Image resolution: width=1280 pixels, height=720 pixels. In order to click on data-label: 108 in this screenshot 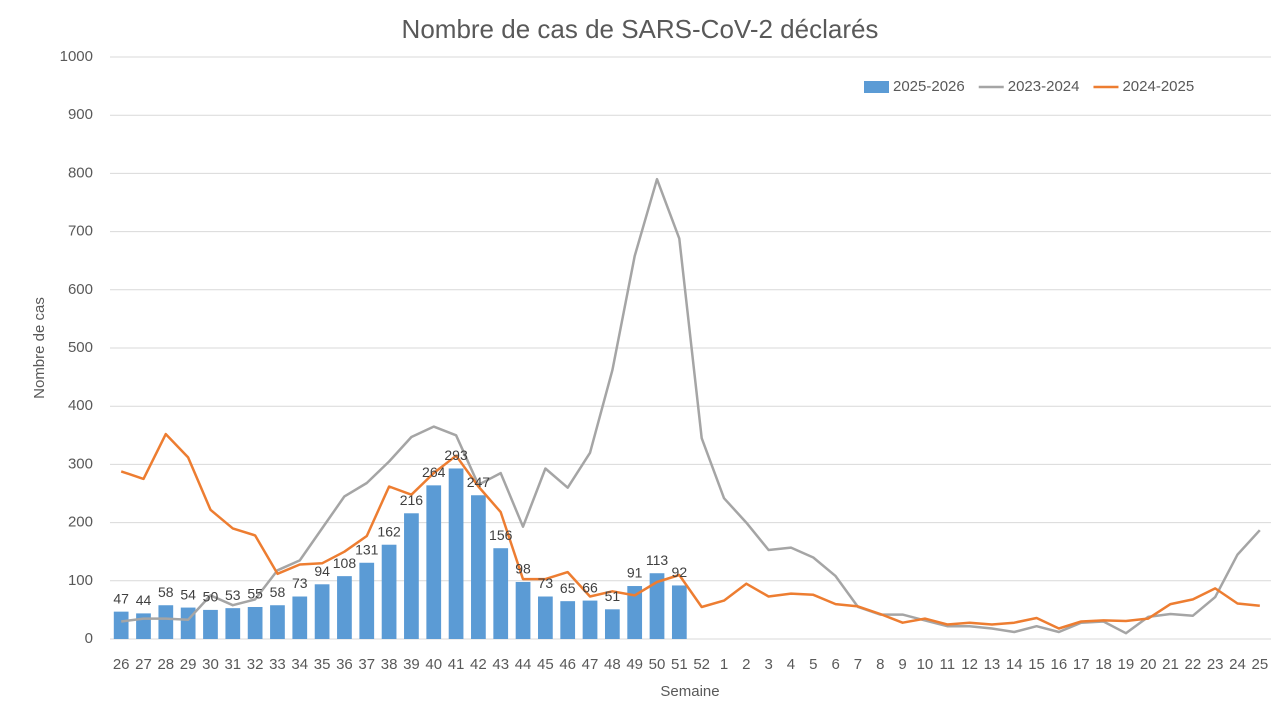, I will do `click(345, 563)`.